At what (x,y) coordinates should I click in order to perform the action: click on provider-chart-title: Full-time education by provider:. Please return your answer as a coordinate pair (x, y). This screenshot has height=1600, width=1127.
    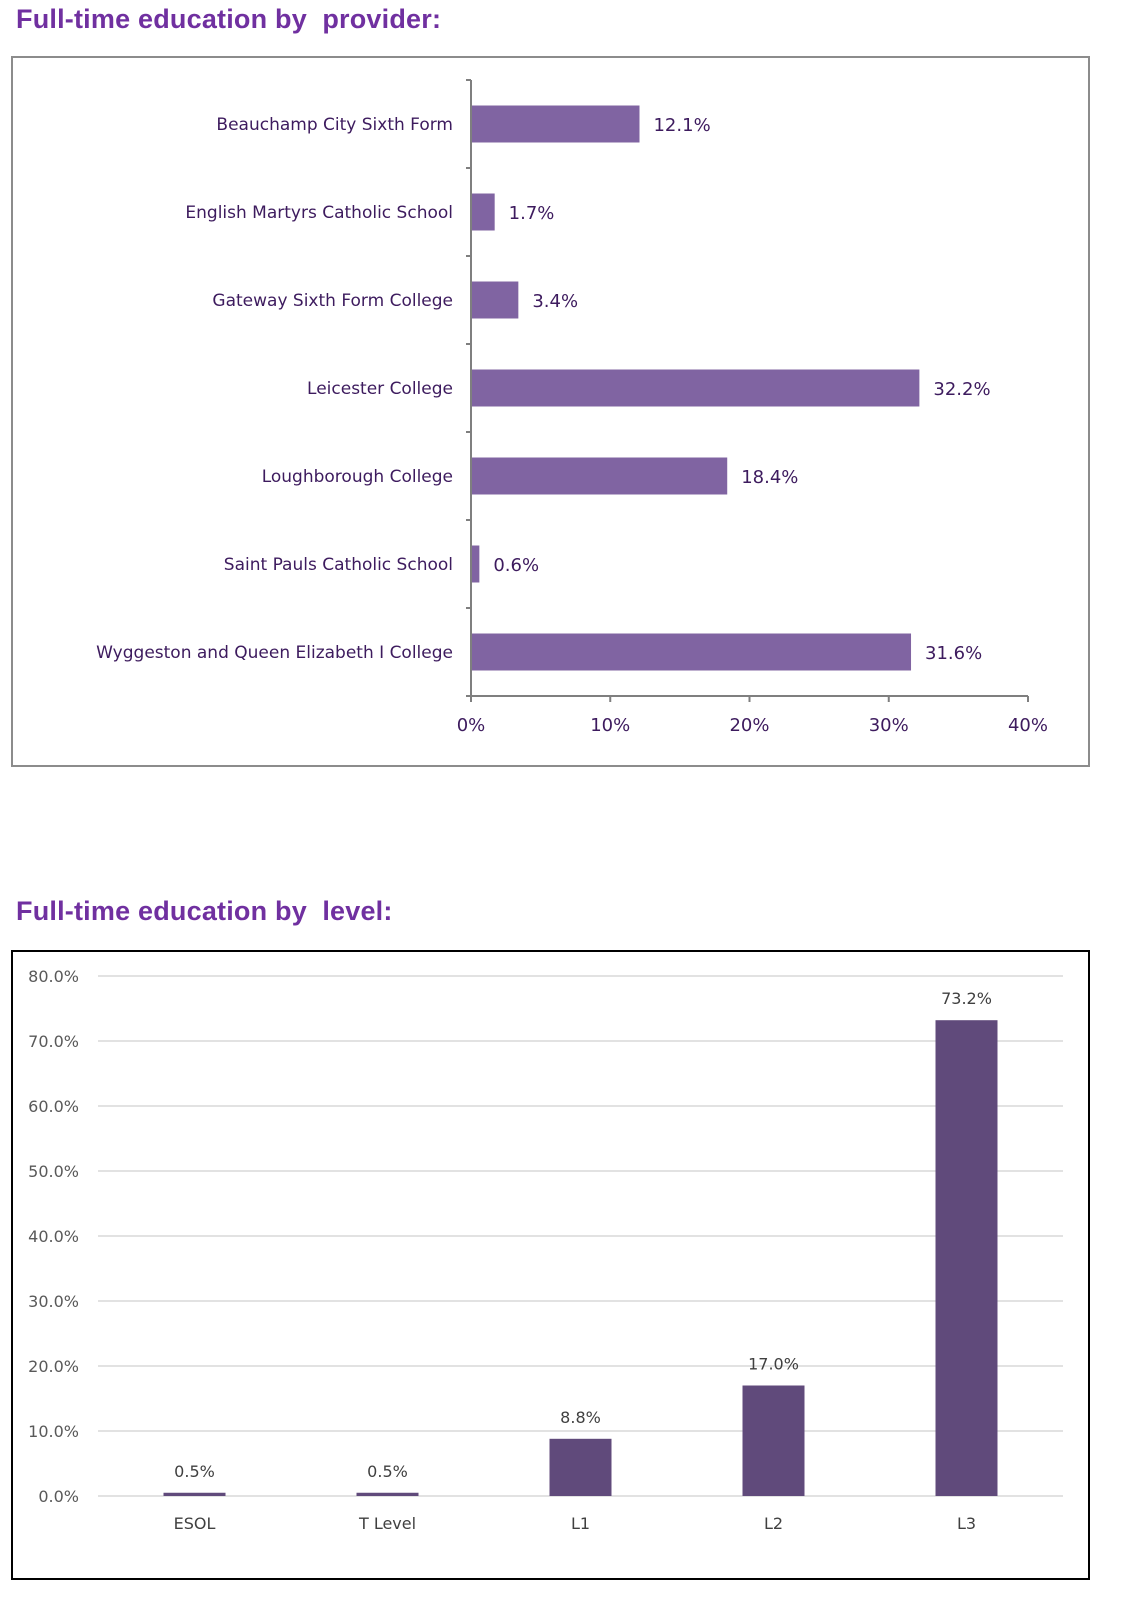
    Looking at the image, I should click on (229, 19).